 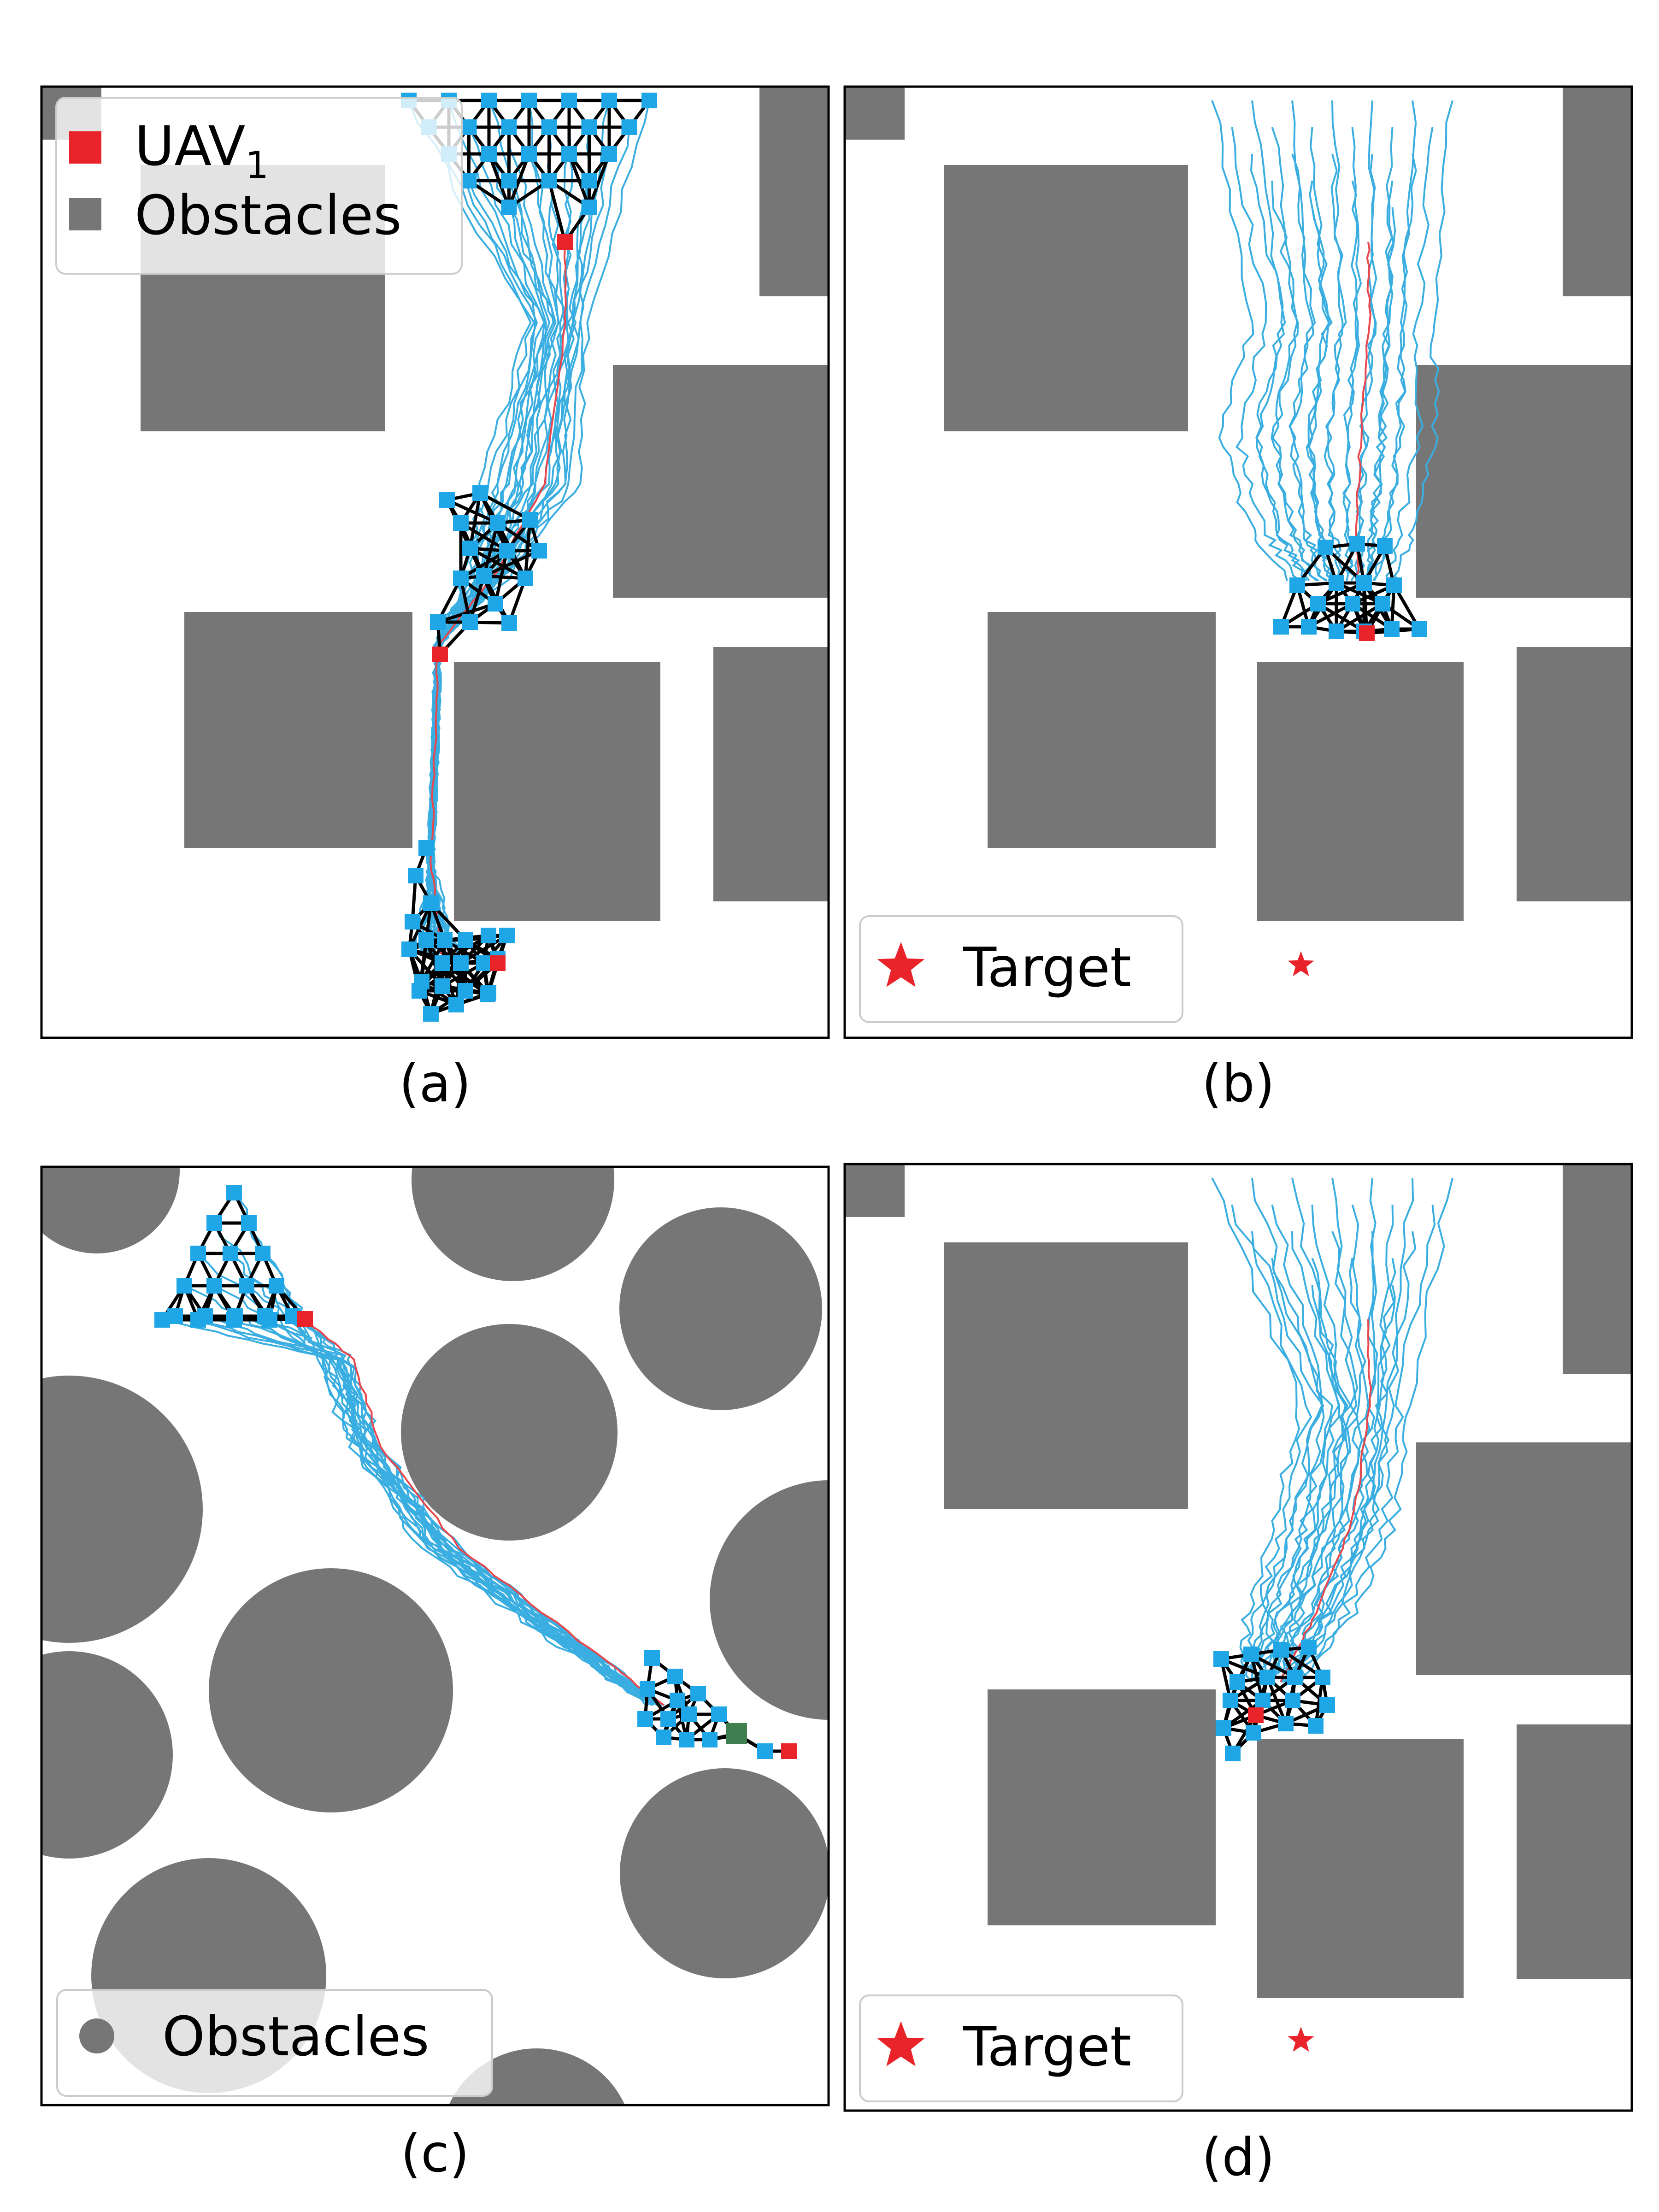 I want to click on target-legend-marker, so click(x=901, y=2043).